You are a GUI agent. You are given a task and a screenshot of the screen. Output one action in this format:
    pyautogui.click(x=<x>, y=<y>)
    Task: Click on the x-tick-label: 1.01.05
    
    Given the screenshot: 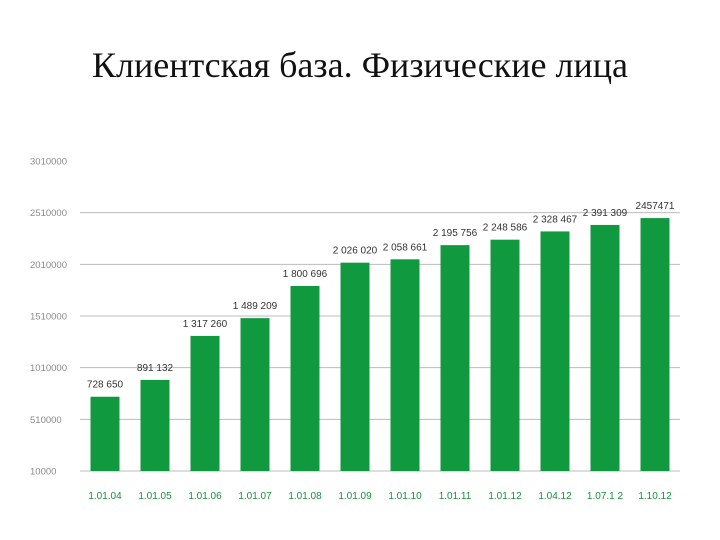 What is the action you would take?
    pyautogui.click(x=155, y=496)
    